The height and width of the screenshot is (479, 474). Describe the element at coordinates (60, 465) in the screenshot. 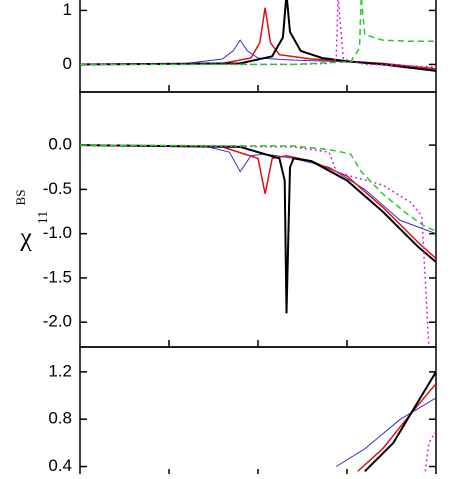

I see `y-tick-label: 0.4` at that location.